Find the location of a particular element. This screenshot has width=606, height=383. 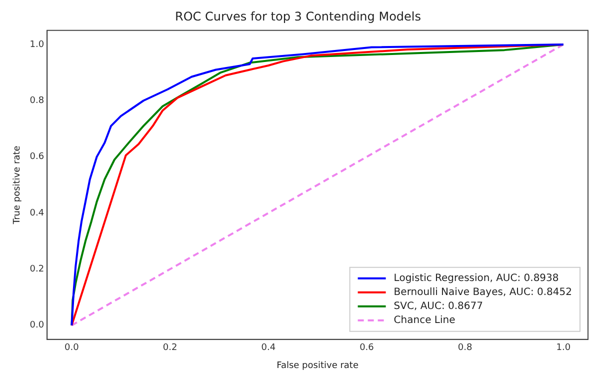

chart-title: ROC Curves for top 3 Contending Models is located at coordinates (298, 16).